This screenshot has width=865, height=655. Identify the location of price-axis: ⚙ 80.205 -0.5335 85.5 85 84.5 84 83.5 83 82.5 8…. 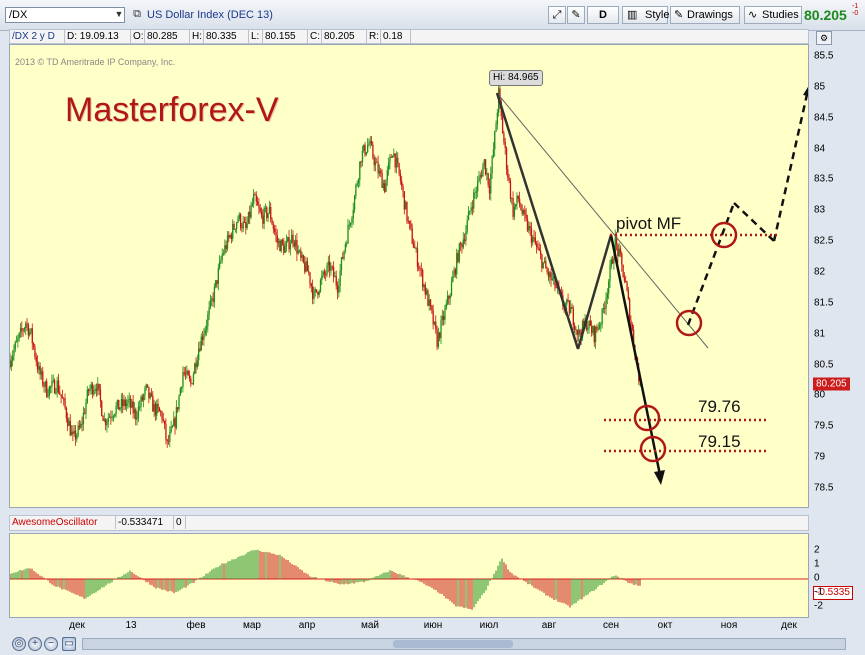
(837, 327).